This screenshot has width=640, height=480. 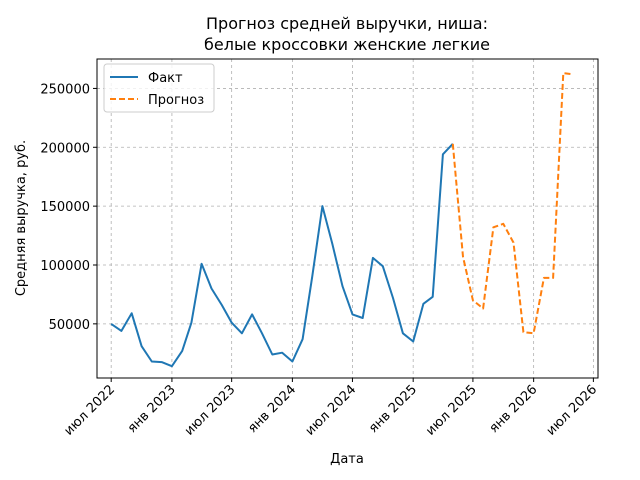 I want to click on y-tick-label: 250000, so click(x=65, y=89).